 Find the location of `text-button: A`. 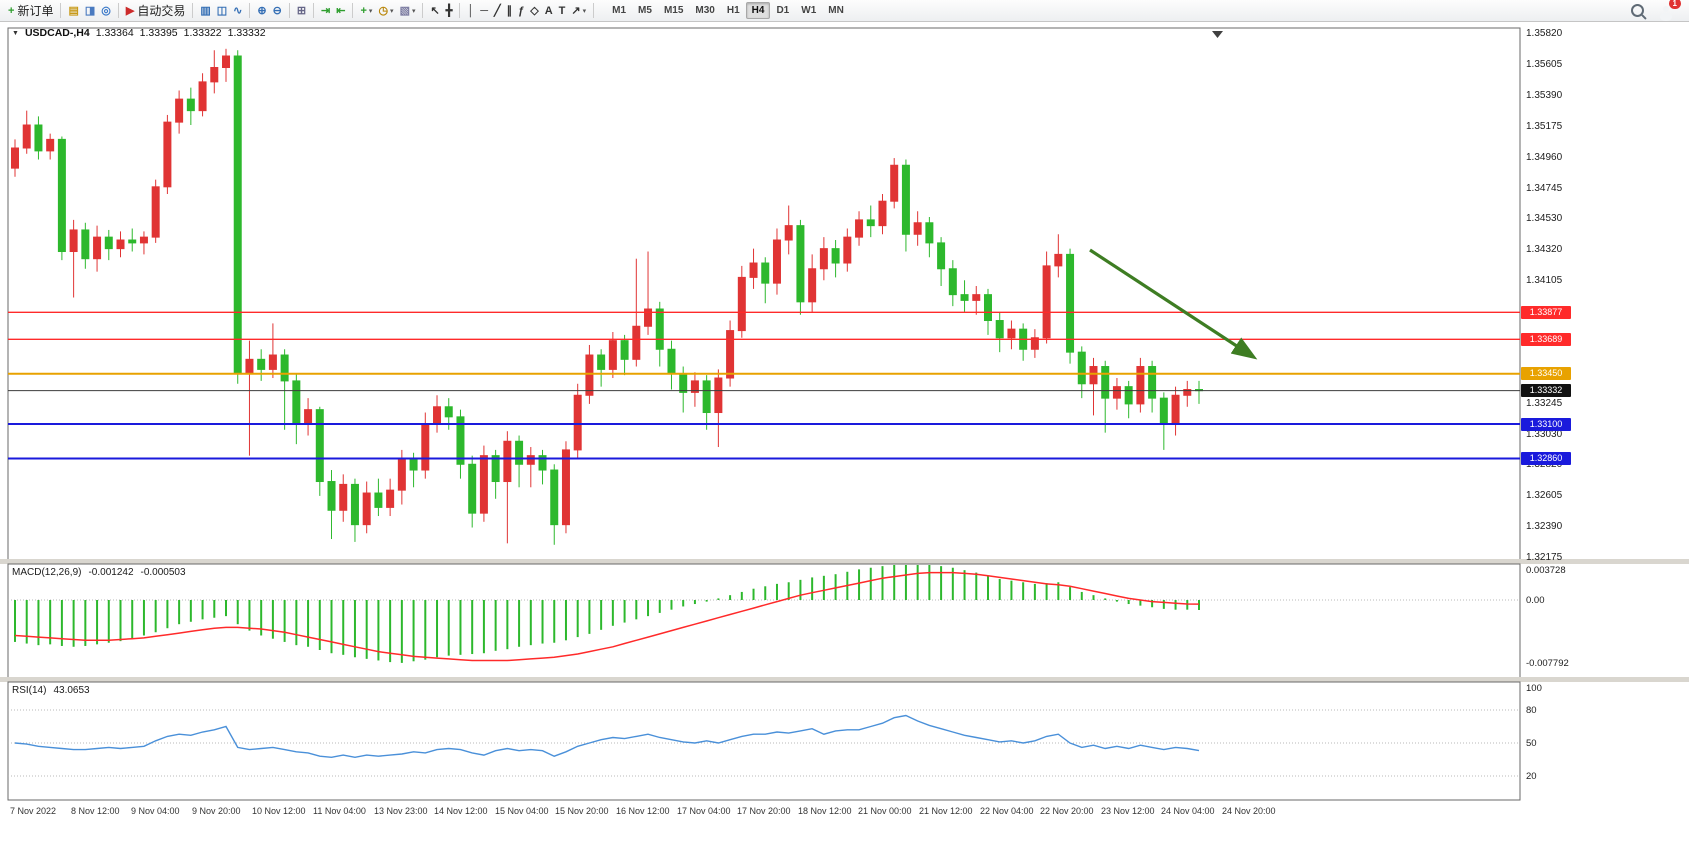

text-button: A is located at coordinates (549, 11).